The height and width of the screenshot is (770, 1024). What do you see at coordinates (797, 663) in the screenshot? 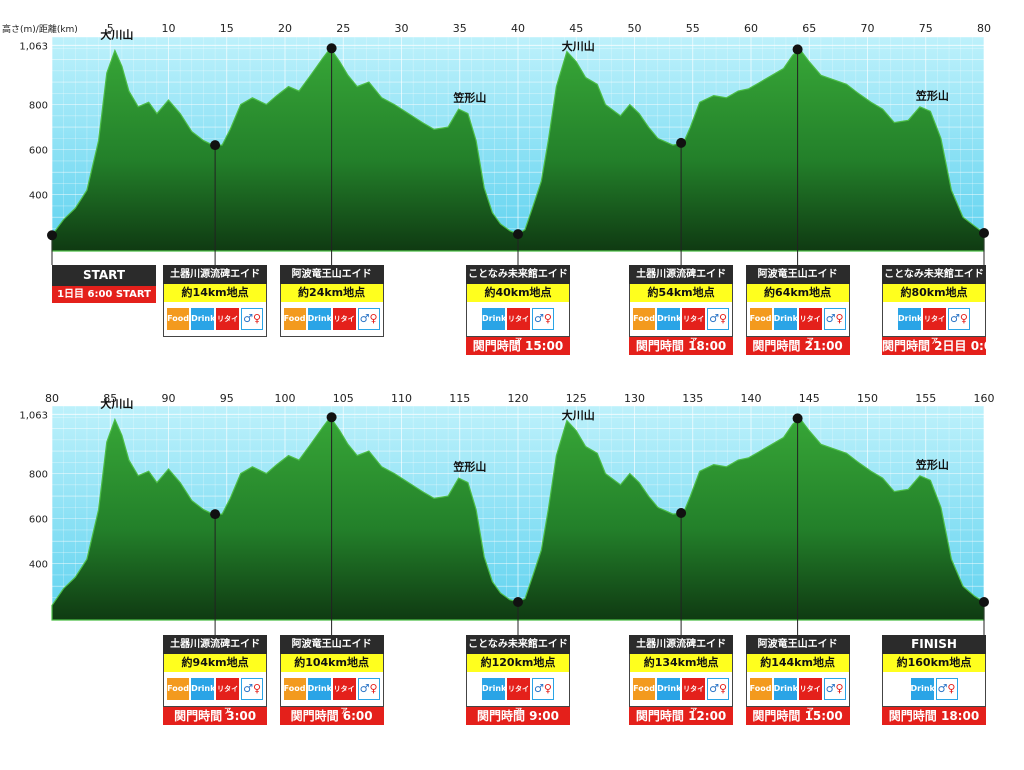
I see `aid-station-distance: 約144km地点` at bounding box center [797, 663].